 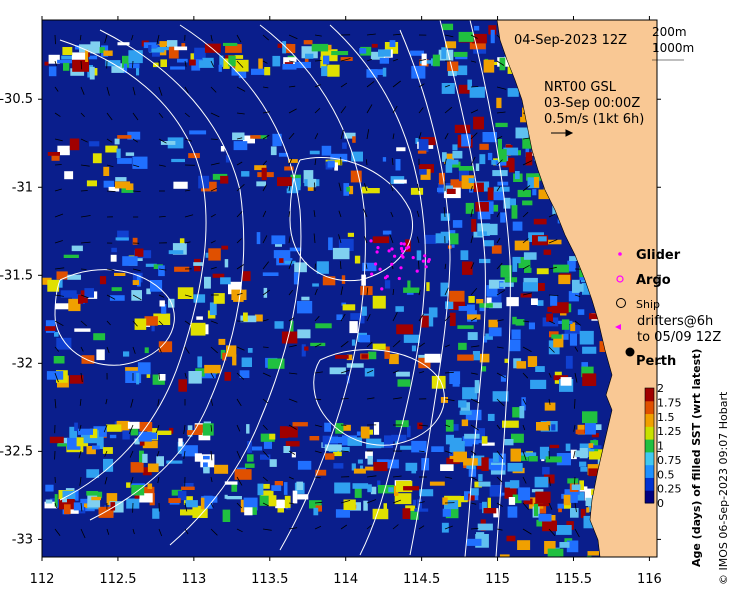 What do you see at coordinates (42, 579) in the screenshot?
I see `x-tick-label: 112` at bounding box center [42, 579].